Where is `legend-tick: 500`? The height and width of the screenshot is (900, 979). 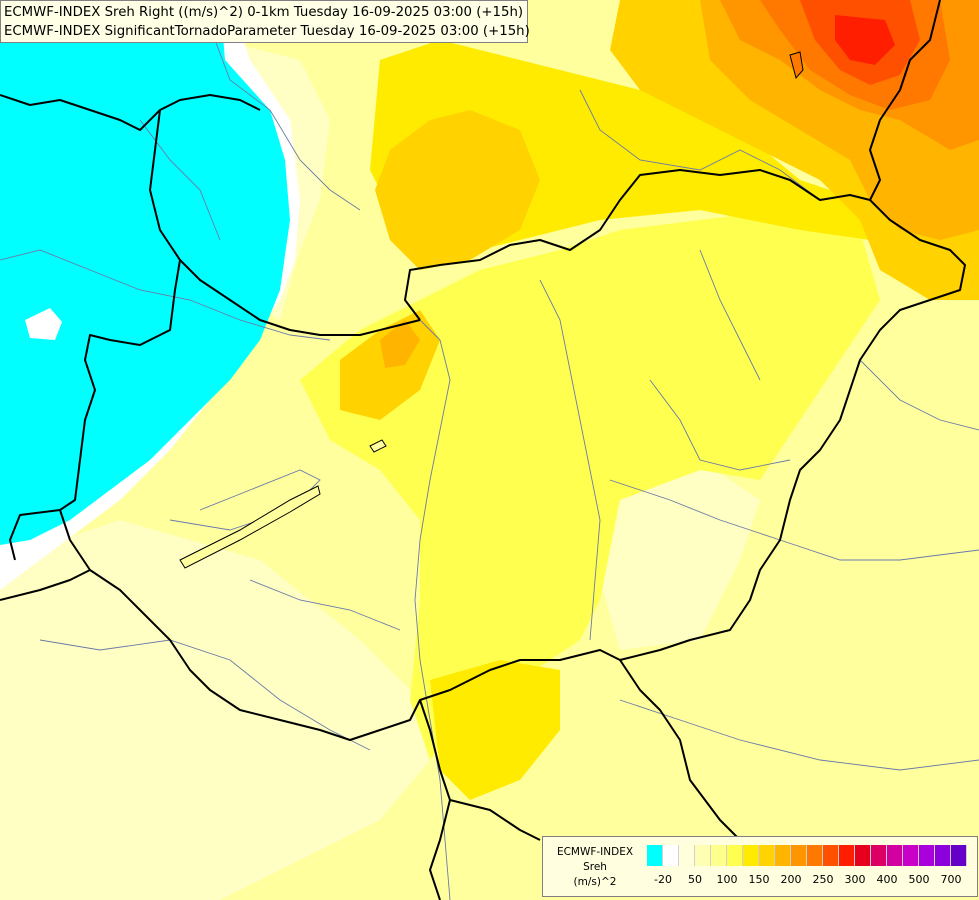
legend-tick: 500 is located at coordinates (919, 879).